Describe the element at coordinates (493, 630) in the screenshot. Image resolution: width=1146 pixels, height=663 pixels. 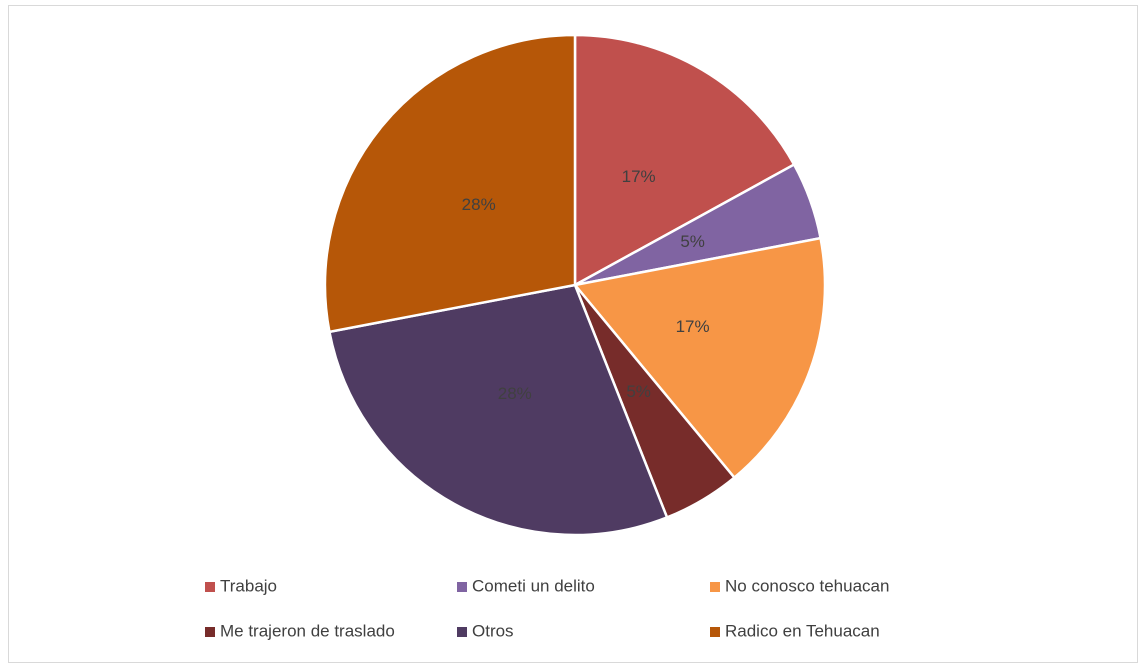
I see `legend-label: Otros` at that location.